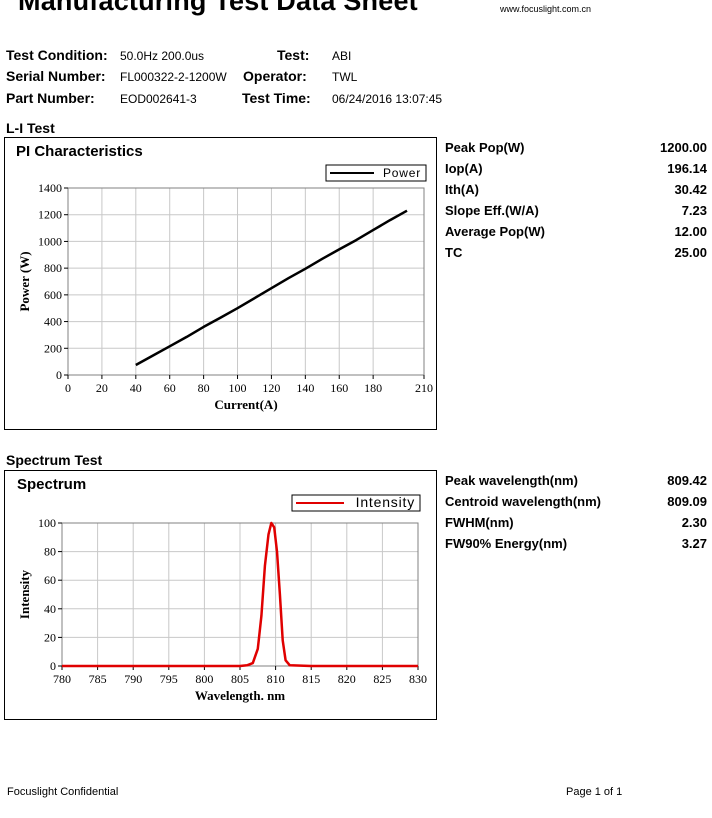  Describe the element at coordinates (694, 522) in the screenshot. I see `metric-value: 2.30` at that location.